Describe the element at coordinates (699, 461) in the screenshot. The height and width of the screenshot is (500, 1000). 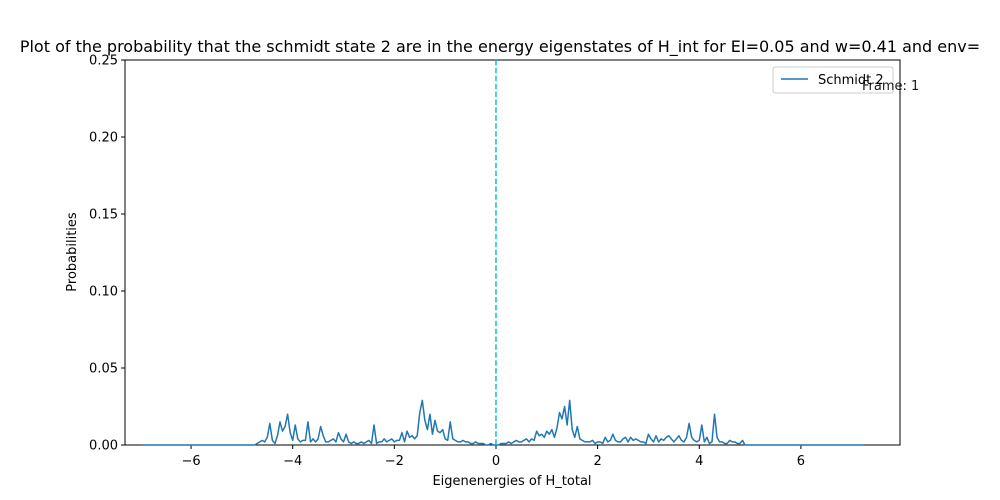
I see `x-tick-label: 4` at that location.